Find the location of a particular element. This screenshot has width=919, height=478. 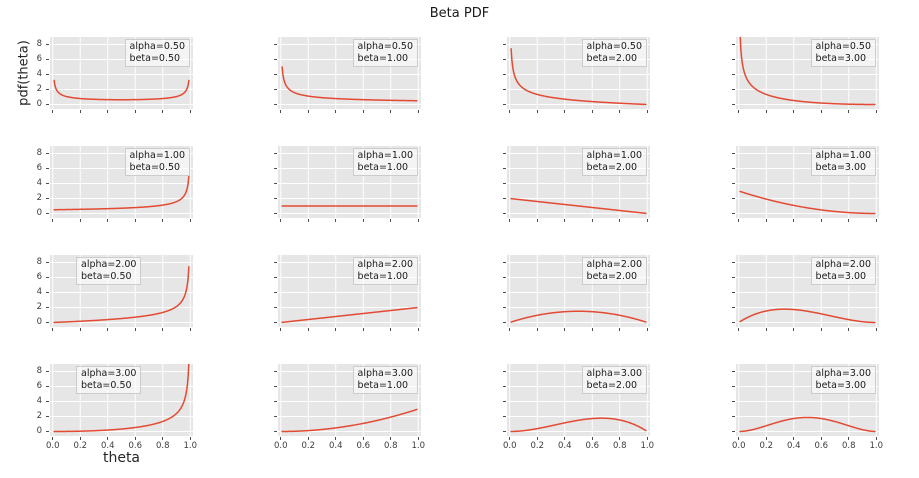

parameter-annotation: alpha=2.00 beta=0.50 is located at coordinates (109, 271).